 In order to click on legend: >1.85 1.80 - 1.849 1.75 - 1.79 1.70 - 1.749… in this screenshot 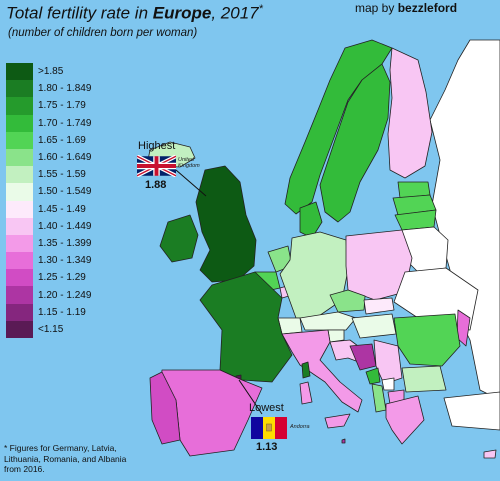, I will do `click(48, 200)`.